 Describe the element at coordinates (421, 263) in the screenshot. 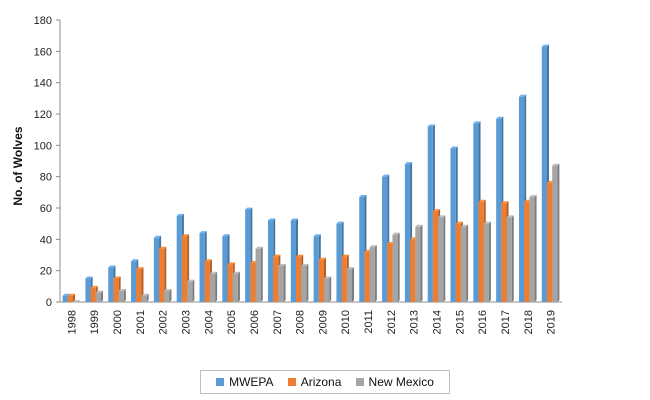

I see `bar-side-new-mexico-2013` at that location.